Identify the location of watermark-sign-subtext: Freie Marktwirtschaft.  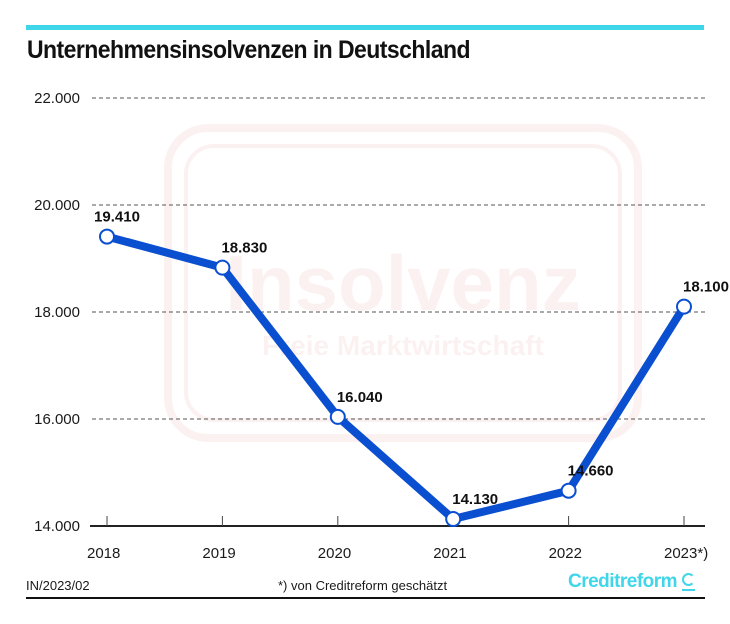
(403, 345).